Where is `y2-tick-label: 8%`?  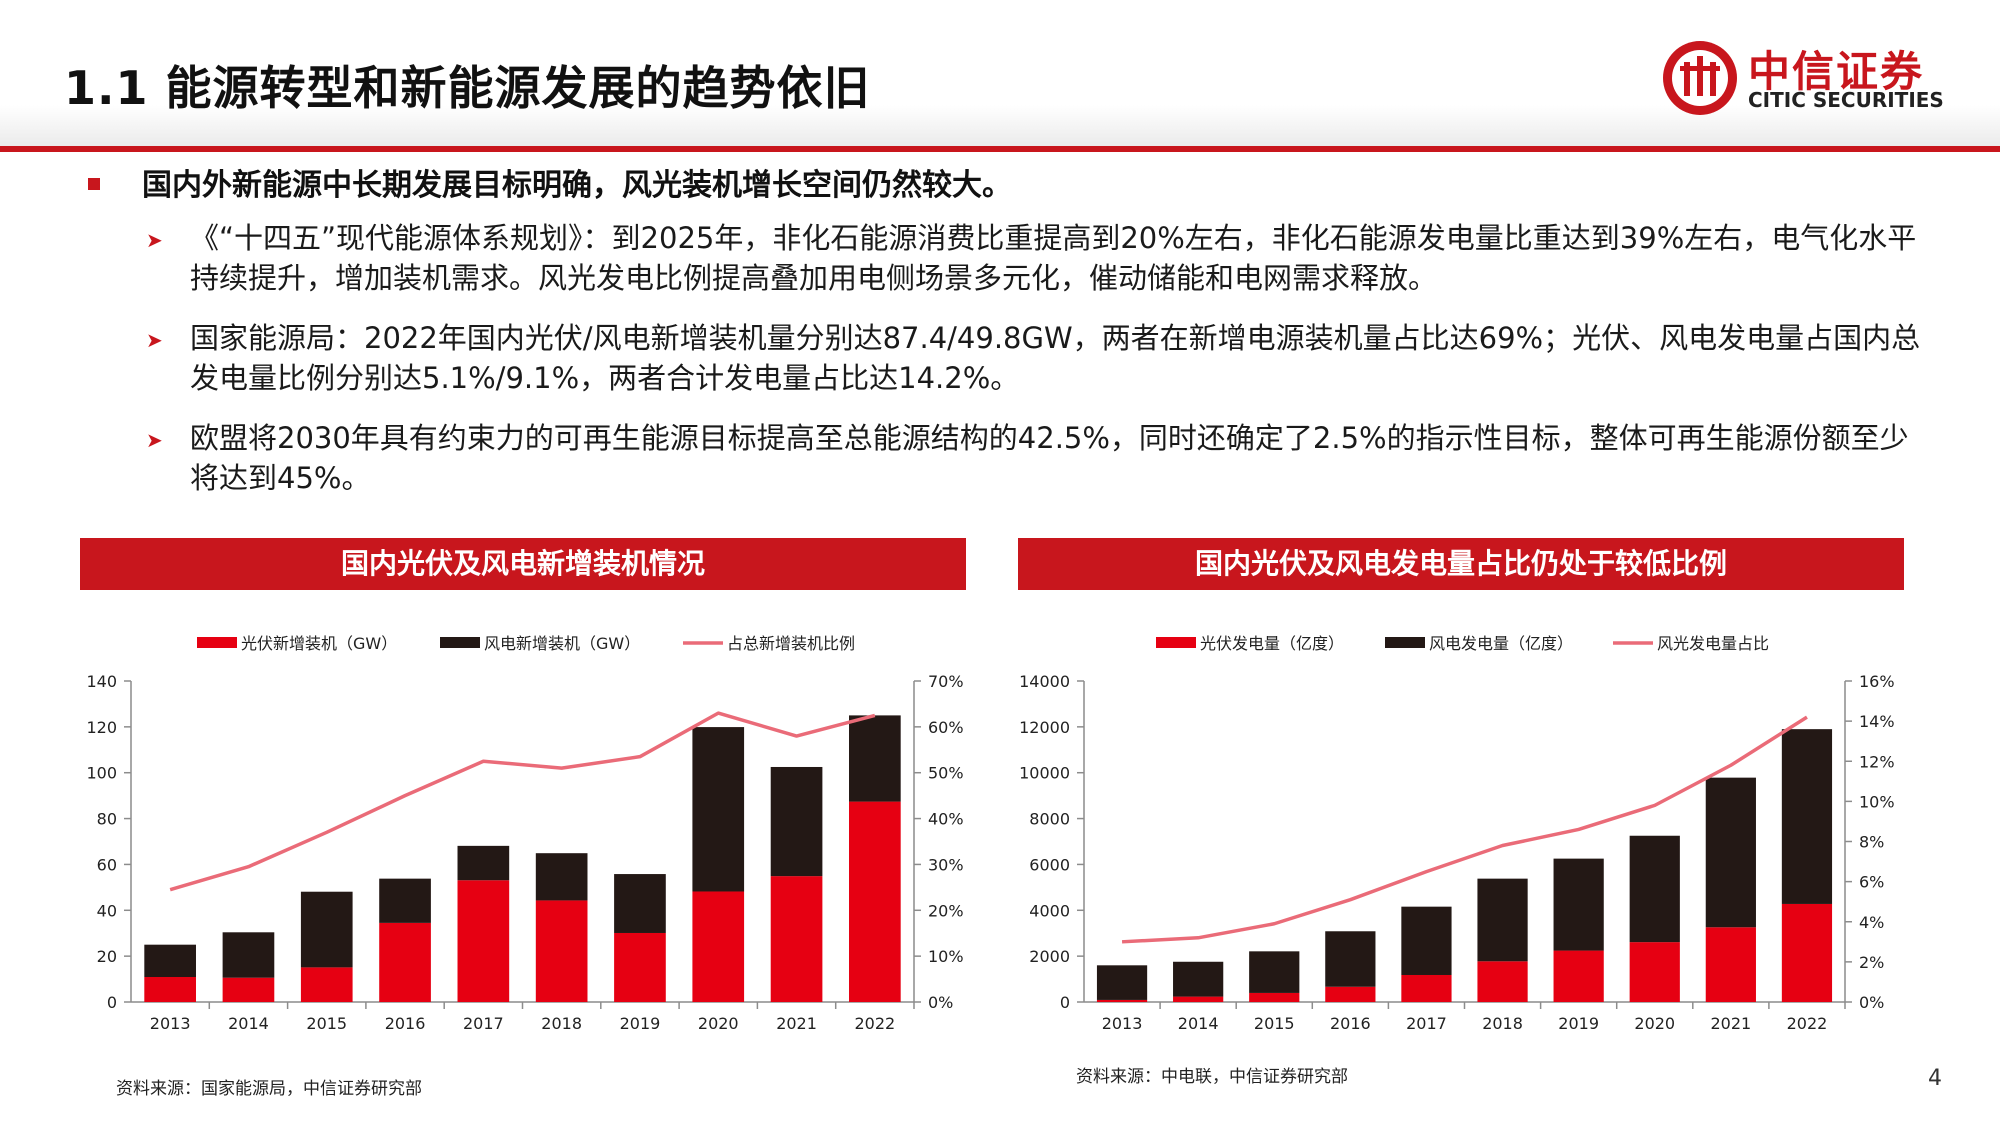
y2-tick-label: 8% is located at coordinates (1871, 842).